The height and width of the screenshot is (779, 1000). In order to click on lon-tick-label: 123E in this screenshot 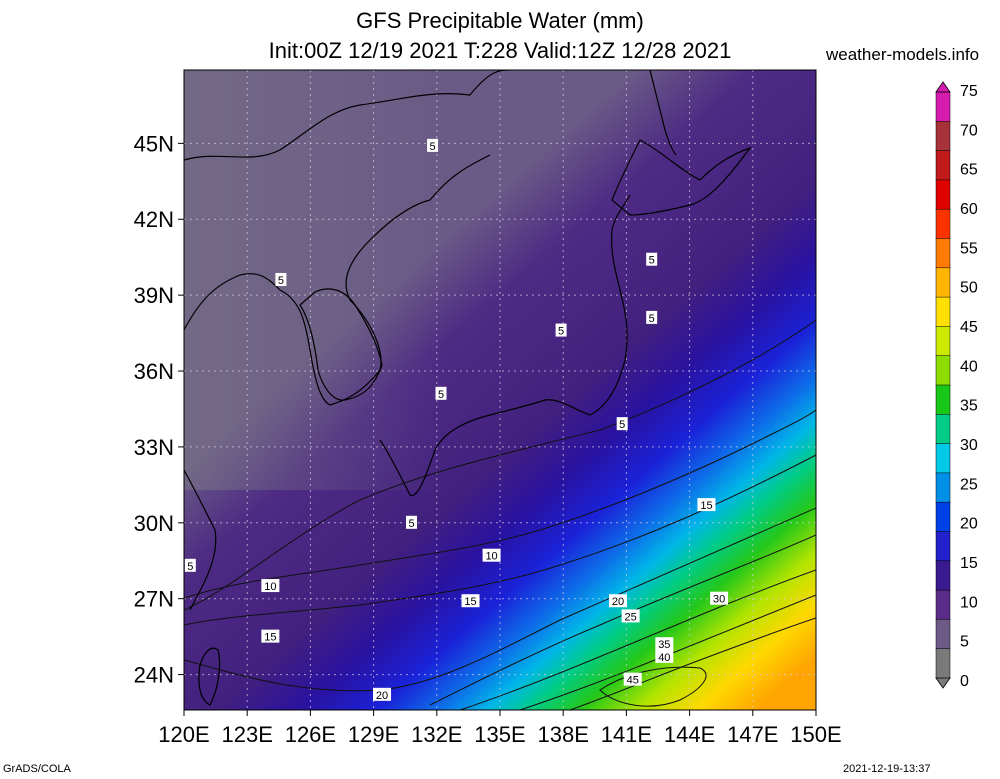, I will do `click(247, 734)`.